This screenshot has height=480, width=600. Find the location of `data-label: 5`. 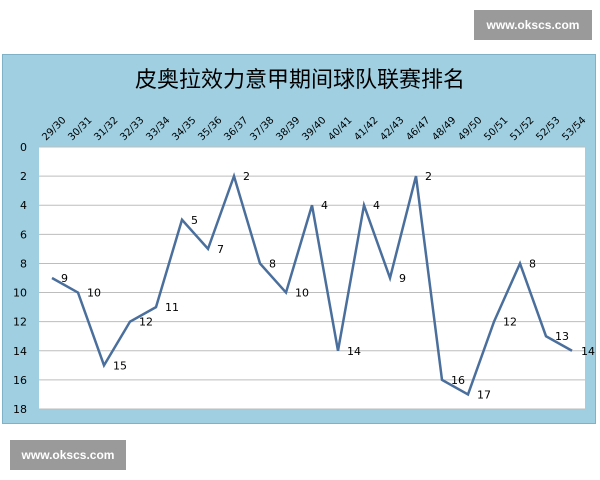

data-label: 5 is located at coordinates (194, 220).